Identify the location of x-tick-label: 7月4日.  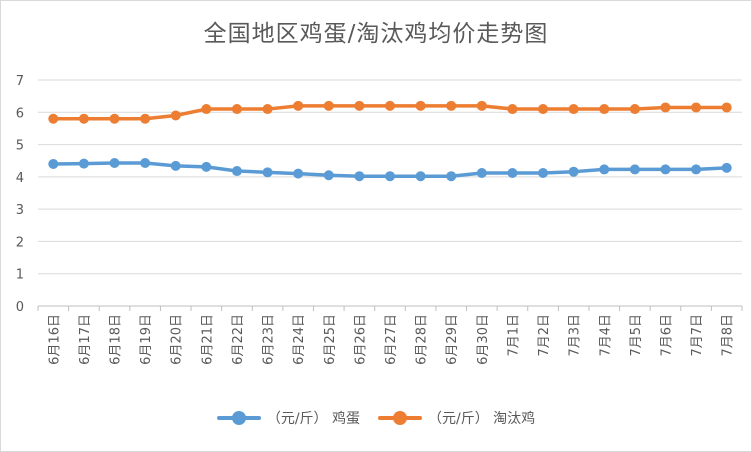
(605, 335).